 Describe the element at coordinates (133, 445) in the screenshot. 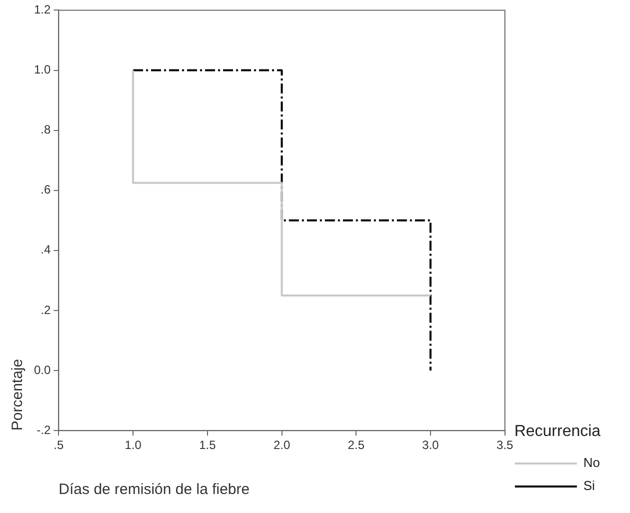

I see `x-tick-label: 1.0` at that location.